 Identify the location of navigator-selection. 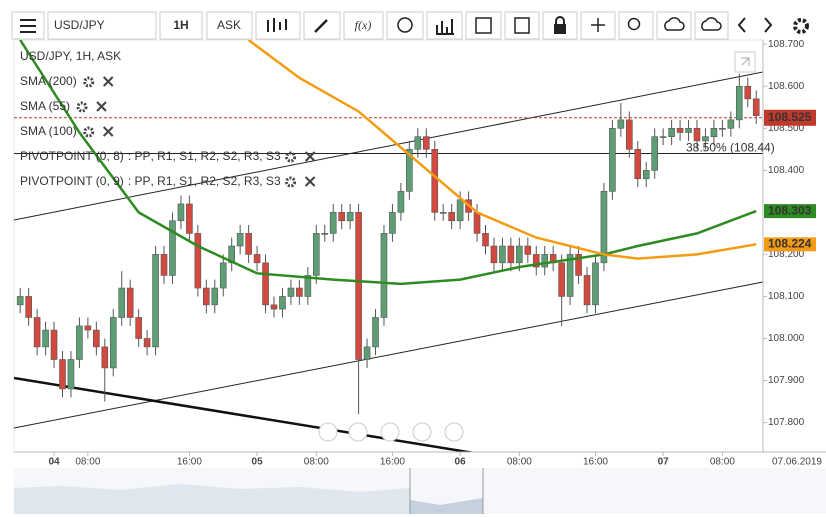
(446, 506).